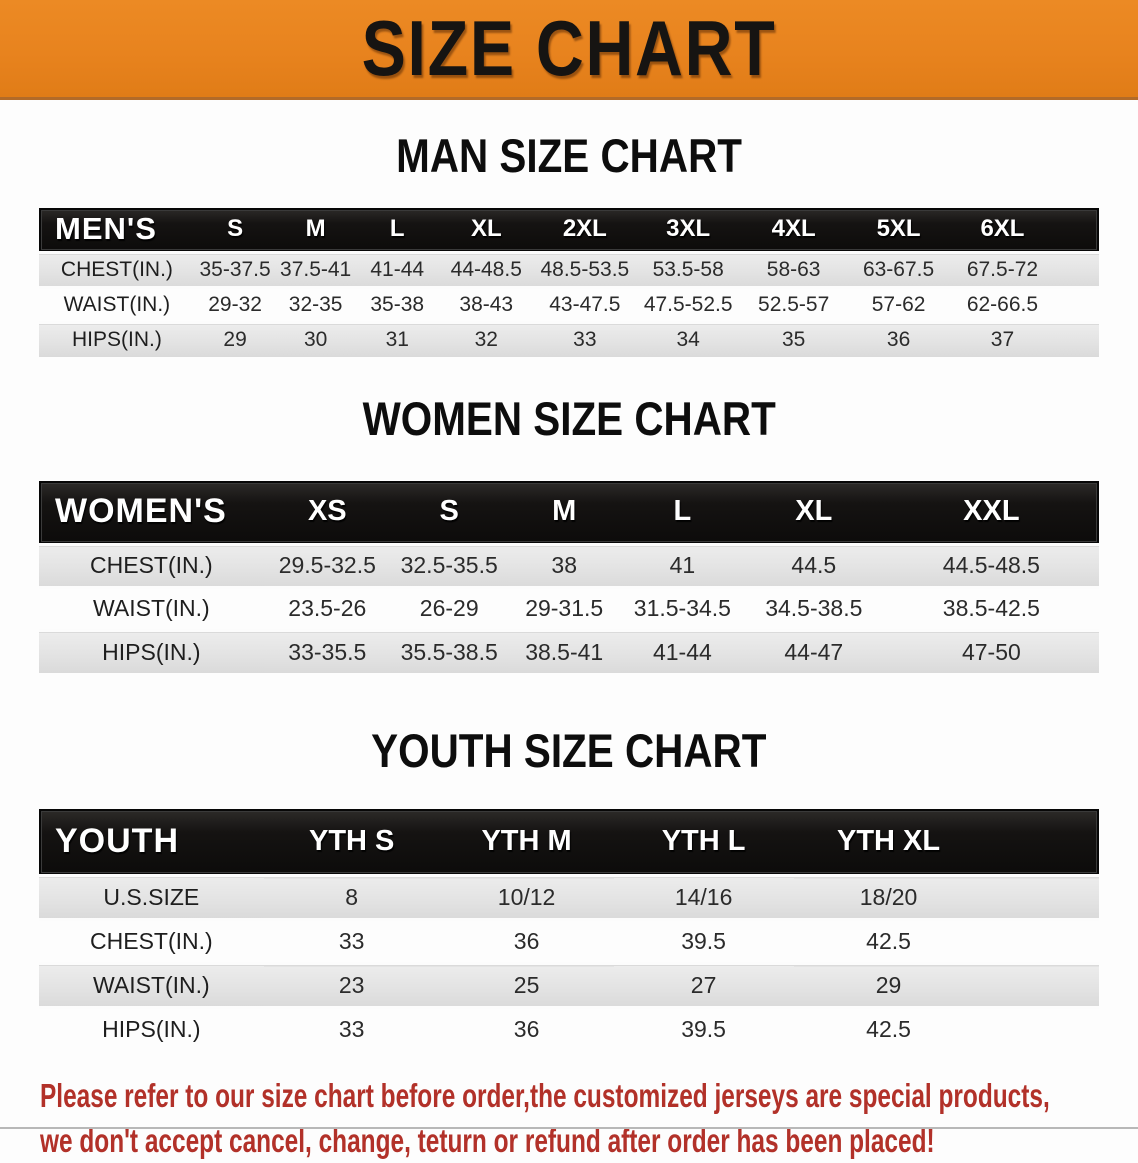 The height and width of the screenshot is (1163, 1138). I want to click on size-value-cell: 14/16, so click(703, 896).